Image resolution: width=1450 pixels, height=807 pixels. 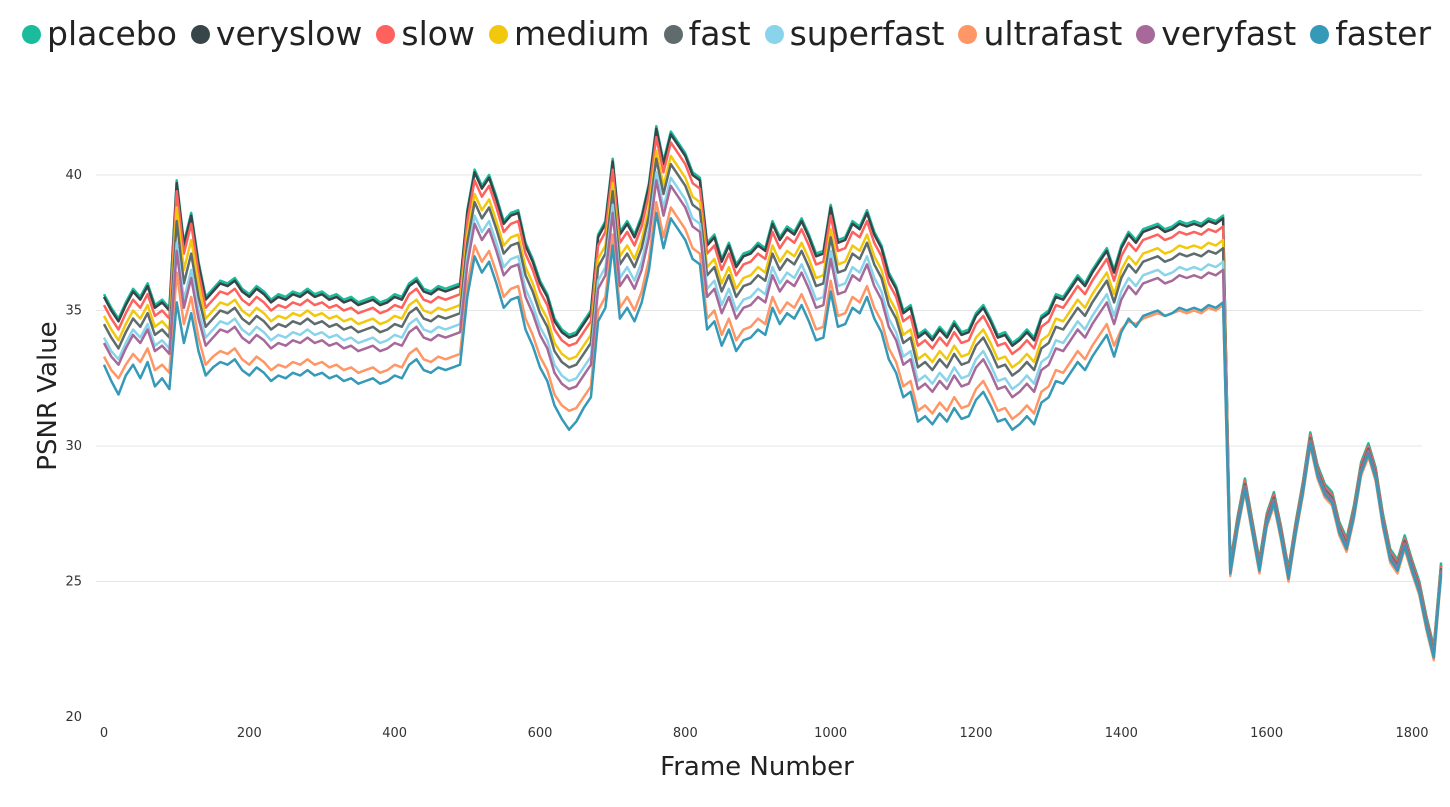 I want to click on y-tick-label: 30, so click(x=73, y=446).